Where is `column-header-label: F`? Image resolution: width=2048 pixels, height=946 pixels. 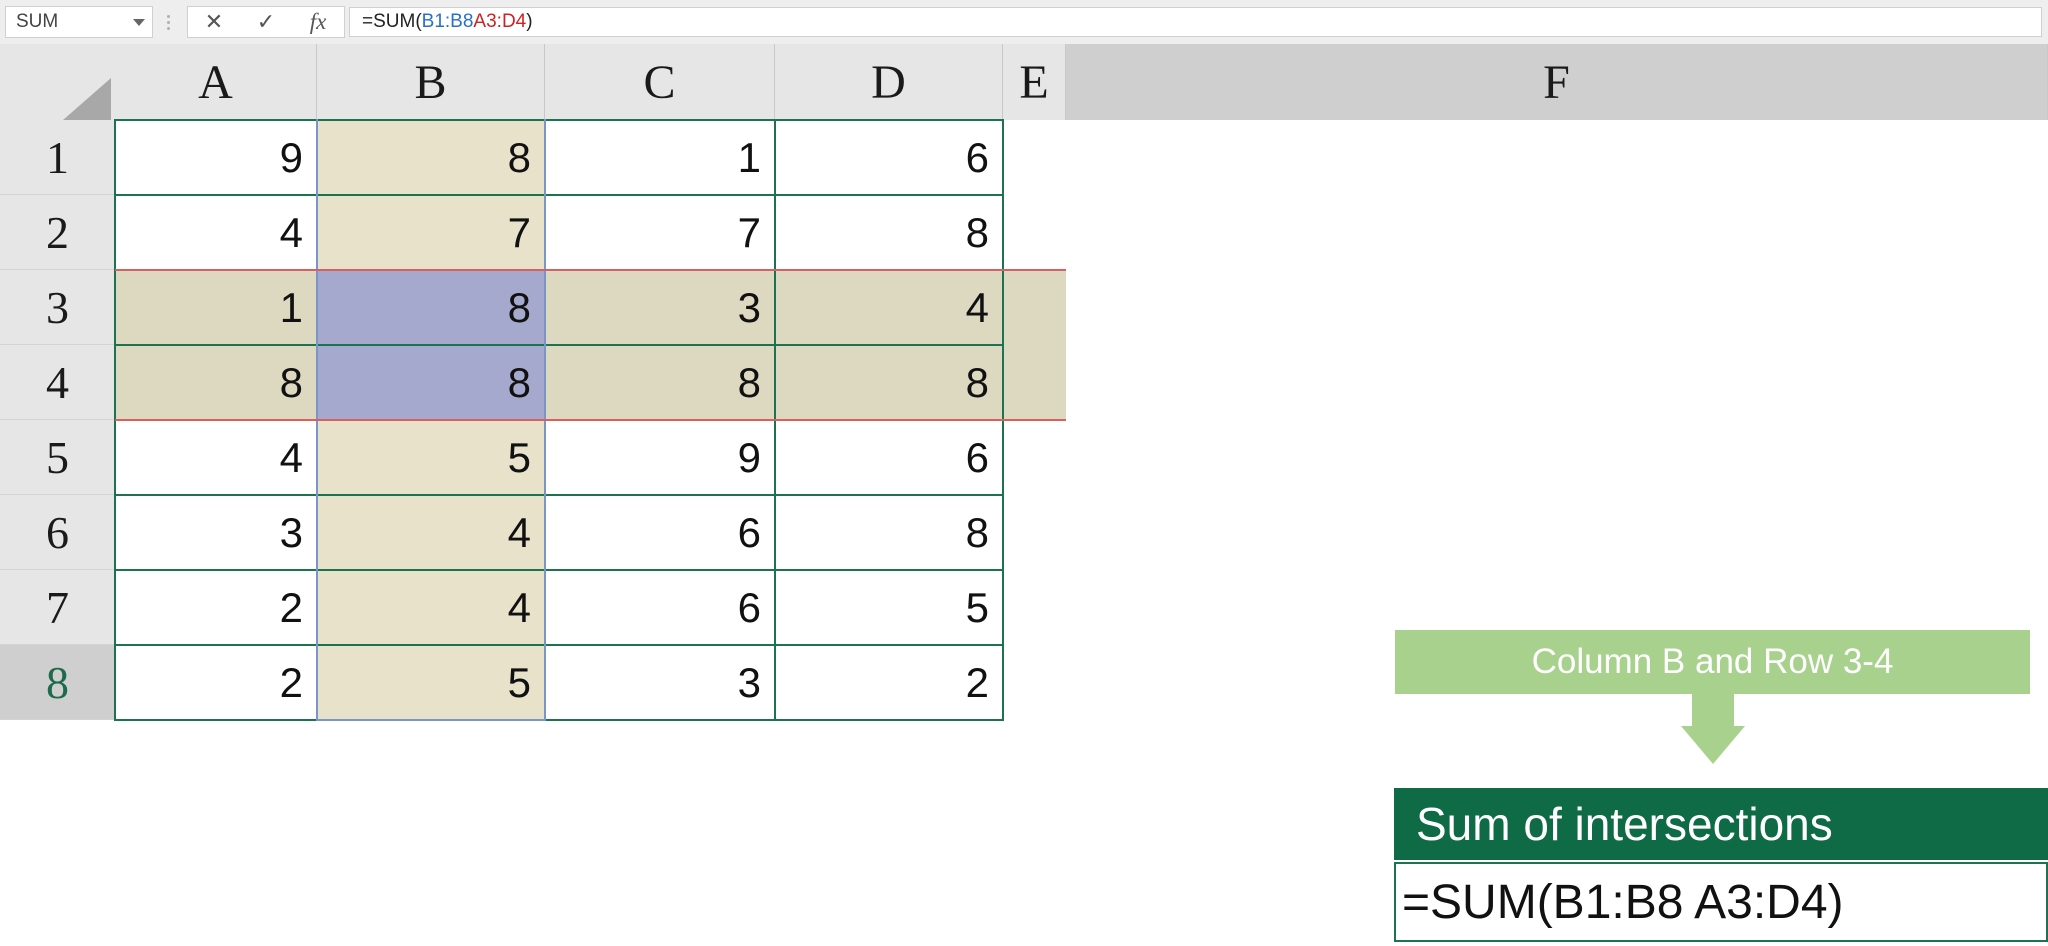 column-header-label: F is located at coordinates (1556, 82).